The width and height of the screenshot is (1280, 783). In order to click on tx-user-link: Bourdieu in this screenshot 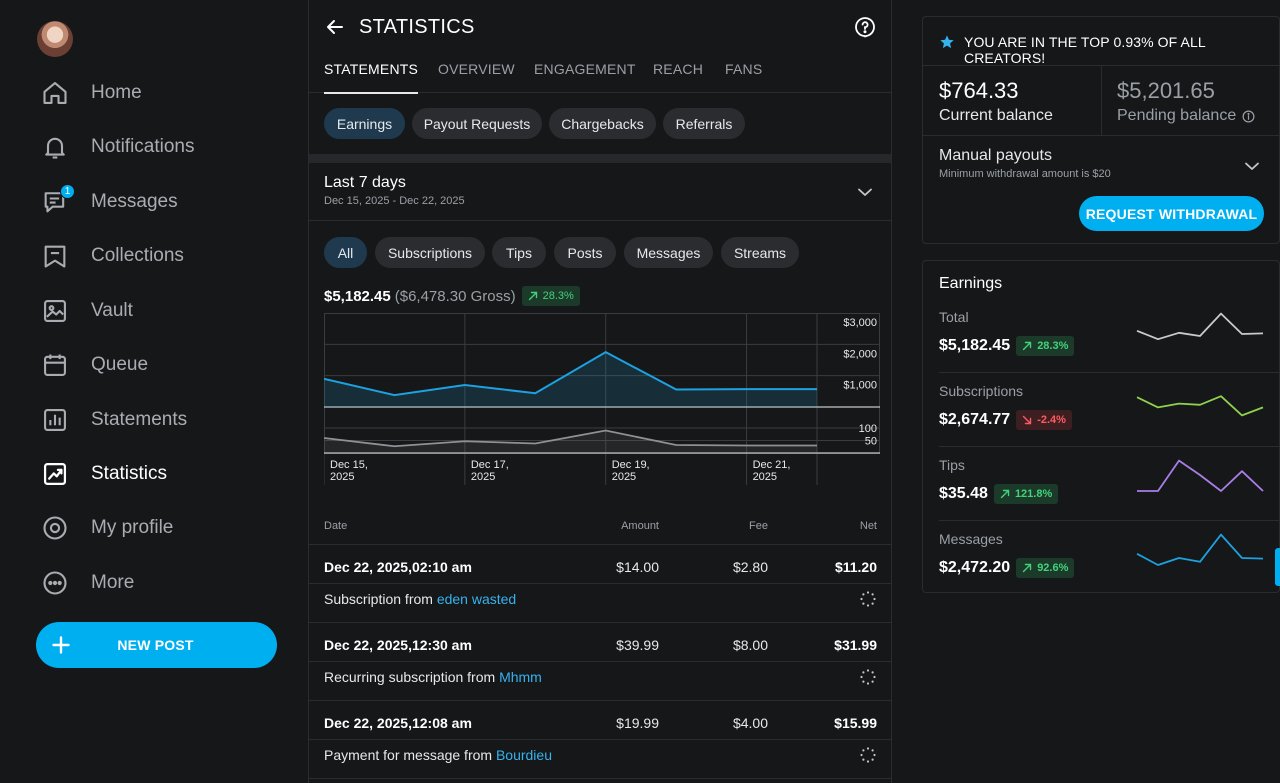, I will do `click(523, 755)`.